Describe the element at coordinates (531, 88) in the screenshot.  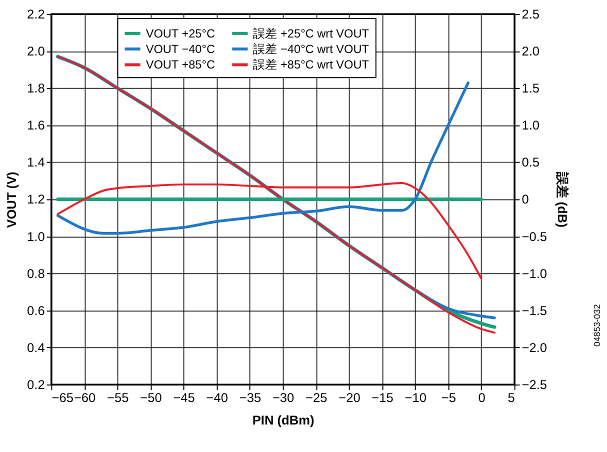
I see `y2-tick-label: 1.5` at that location.